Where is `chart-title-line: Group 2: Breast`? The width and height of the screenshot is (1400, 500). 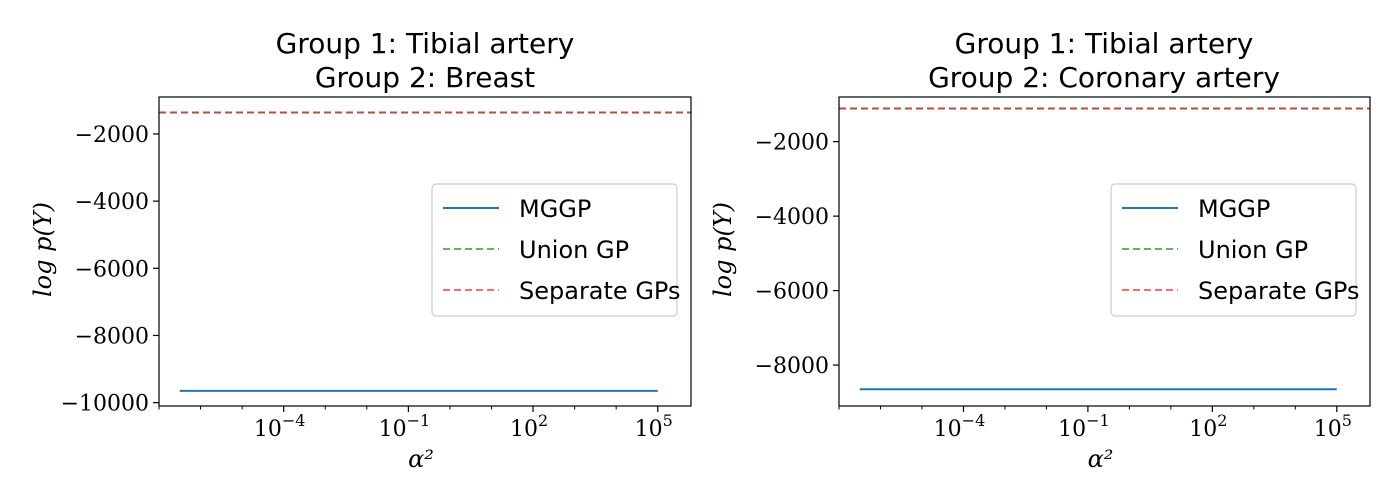 chart-title-line: Group 2: Breast is located at coordinates (425, 77).